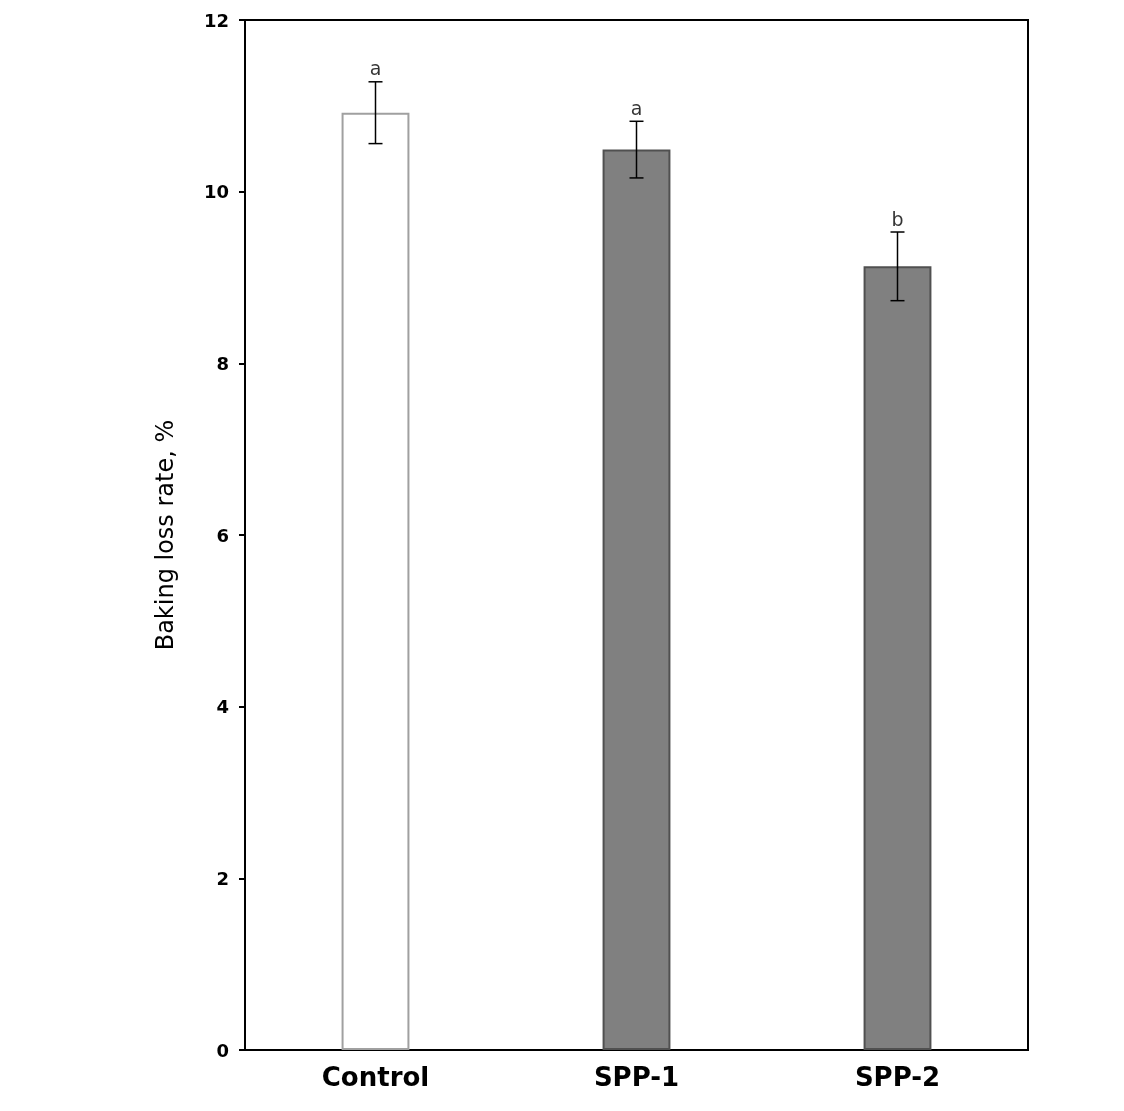 The width and height of the screenshot is (1124, 1111). Describe the element at coordinates (216, 20) in the screenshot. I see `y-tick-label: 12` at that location.